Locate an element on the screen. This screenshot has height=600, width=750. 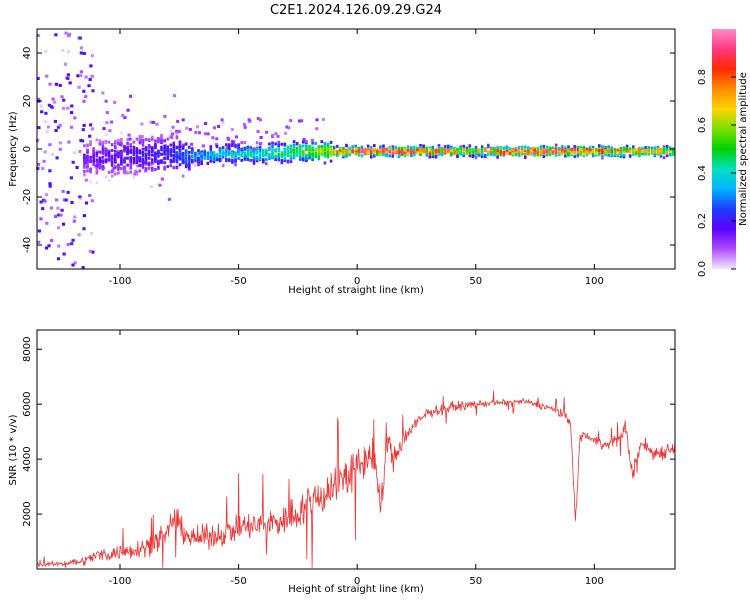
x-tick-label: 100 is located at coordinates (594, 581).